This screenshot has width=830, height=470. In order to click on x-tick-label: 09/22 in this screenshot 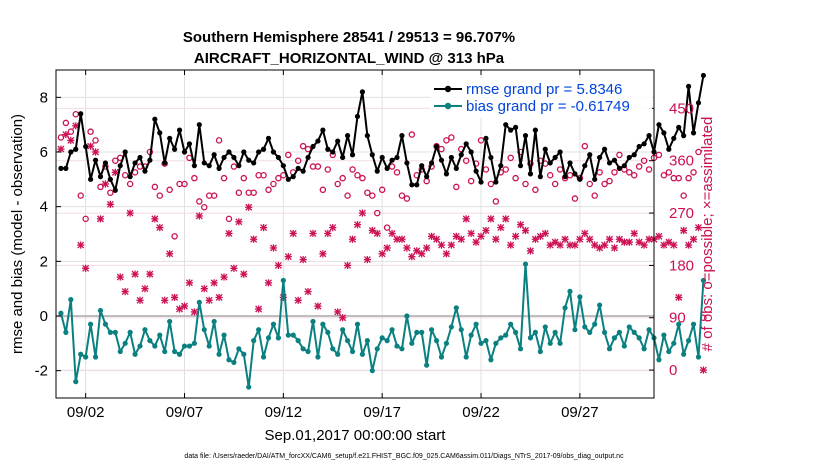, I will do `click(481, 412)`.